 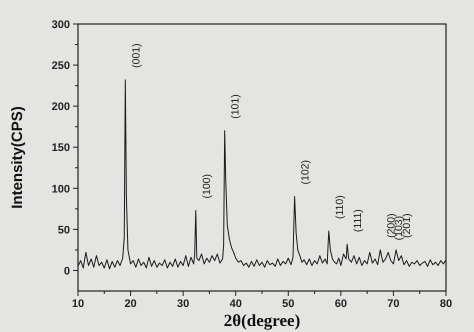 I want to click on x-tick-label: 20, so click(x=130, y=304).